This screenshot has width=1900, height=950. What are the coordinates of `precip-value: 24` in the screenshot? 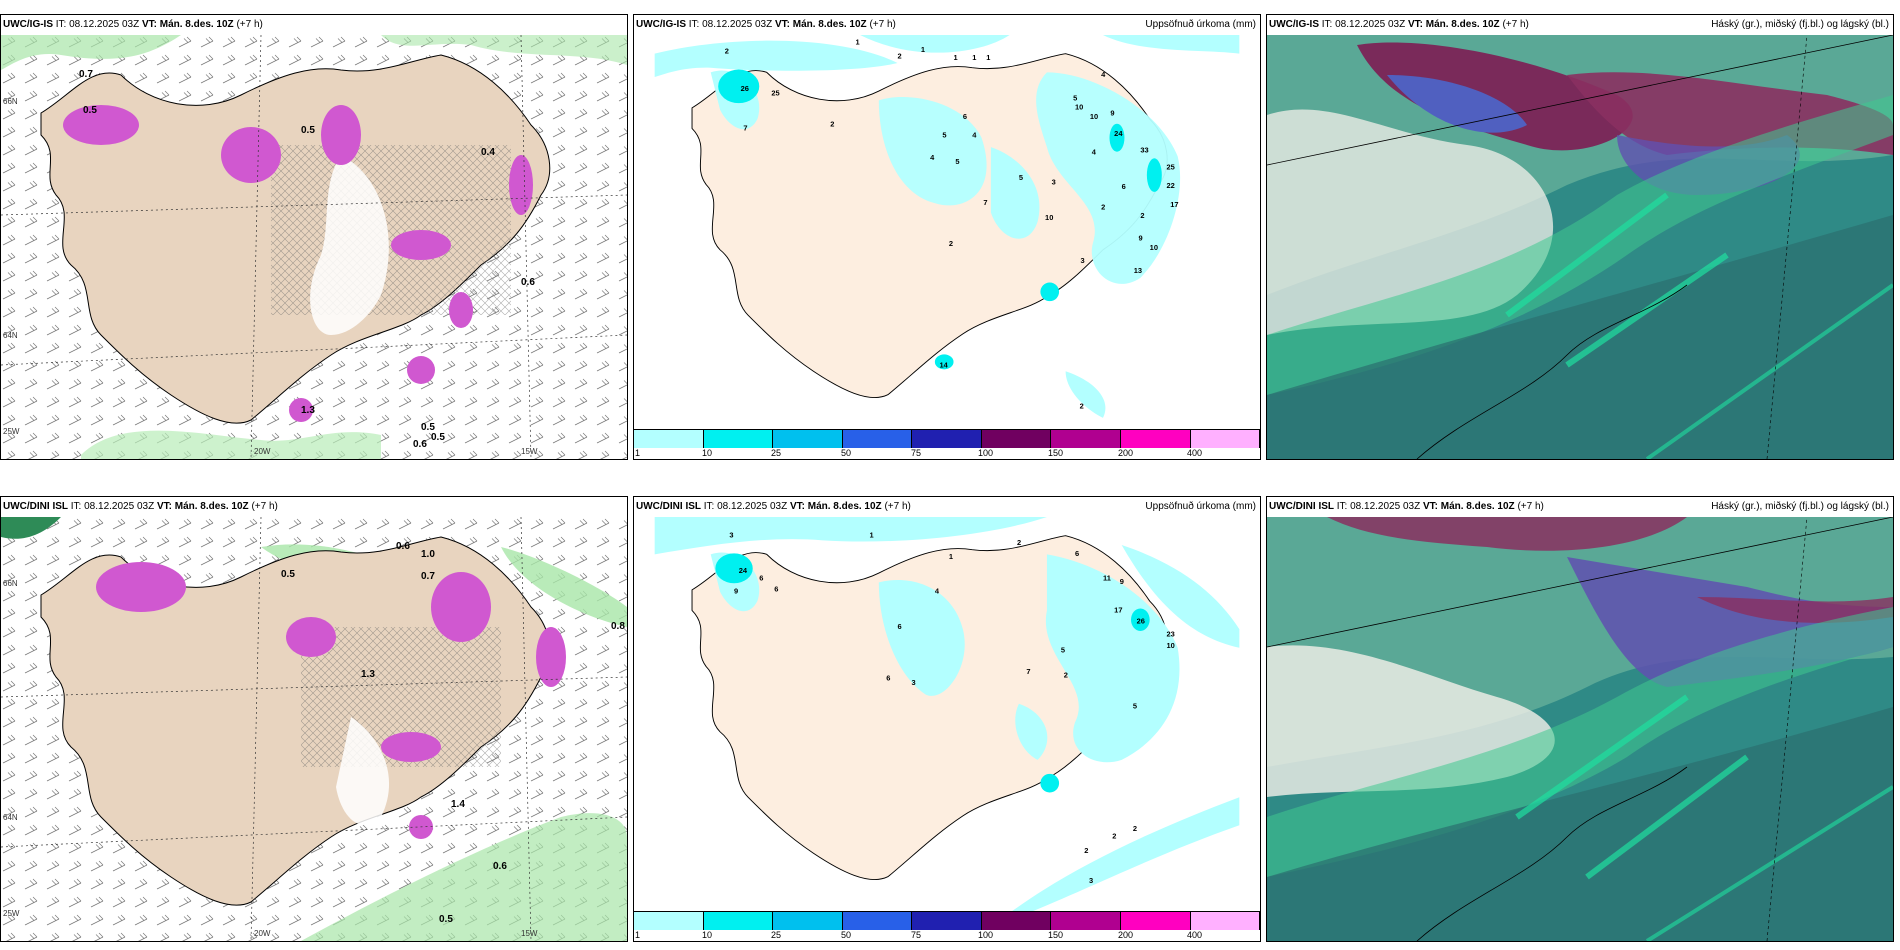 It's located at (743, 570).